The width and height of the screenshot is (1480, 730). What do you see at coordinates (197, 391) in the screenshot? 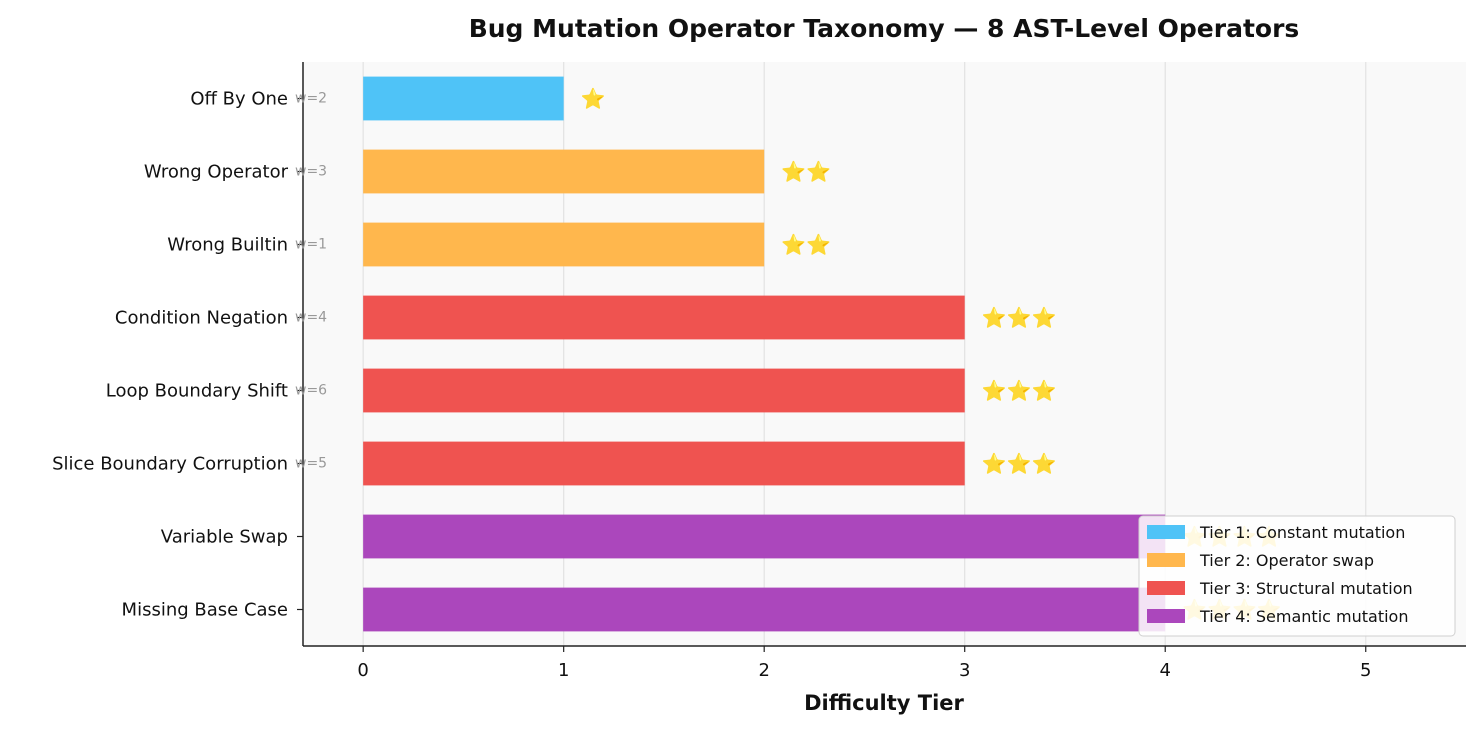
I see `category-label: Loop Boundary Shift` at bounding box center [197, 391].